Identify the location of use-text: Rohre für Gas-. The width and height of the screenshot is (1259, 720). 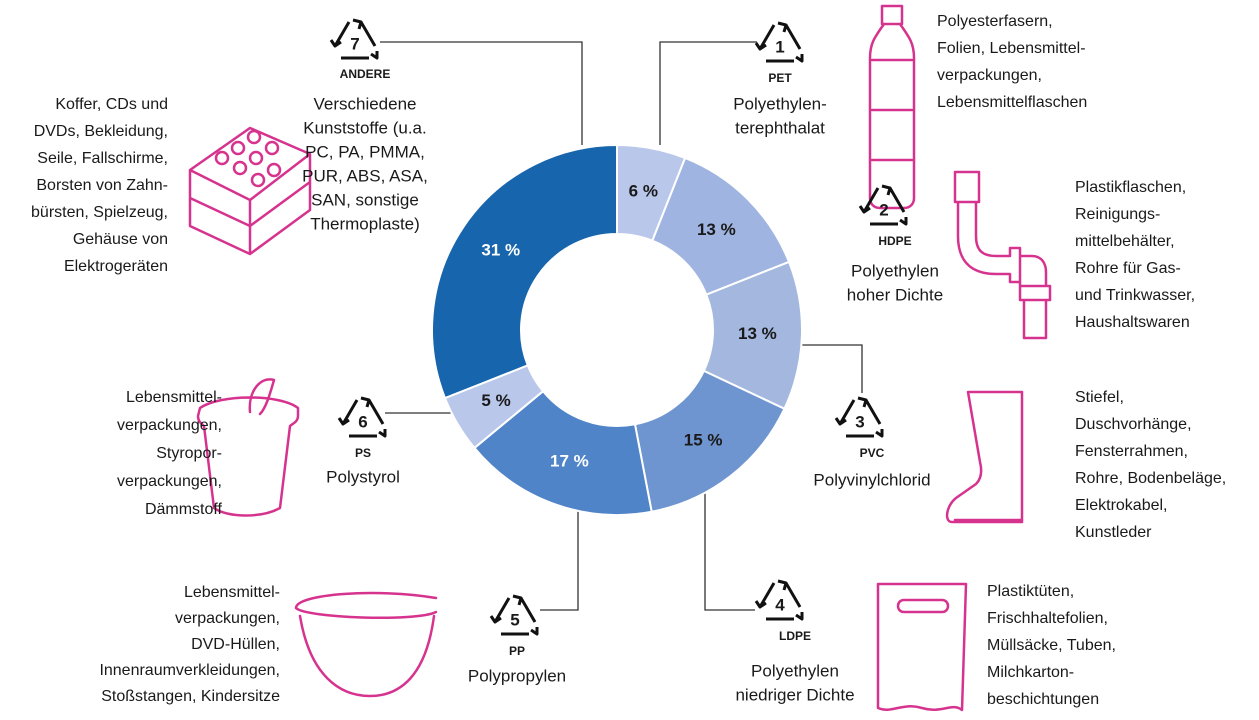
(1128, 268).